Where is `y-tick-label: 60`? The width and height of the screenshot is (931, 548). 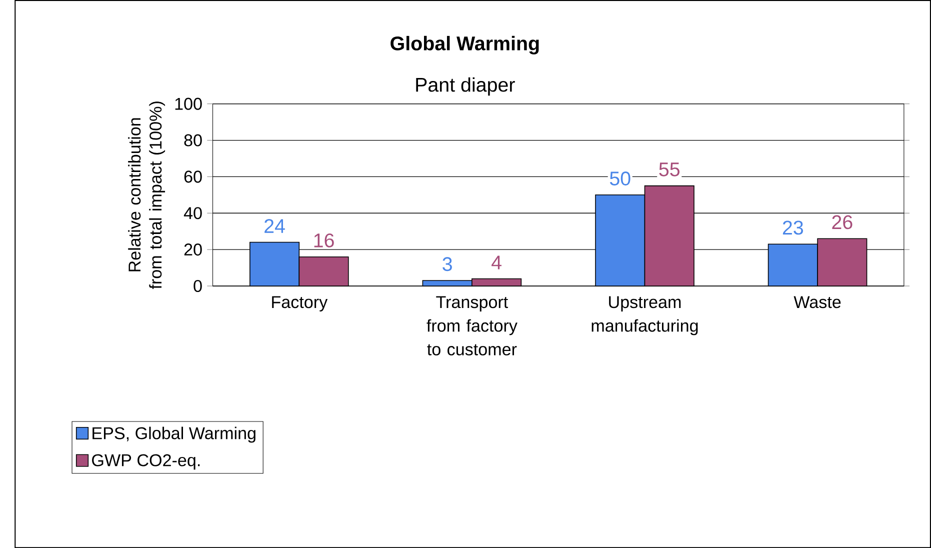
y-tick-label: 60 is located at coordinates (193, 176).